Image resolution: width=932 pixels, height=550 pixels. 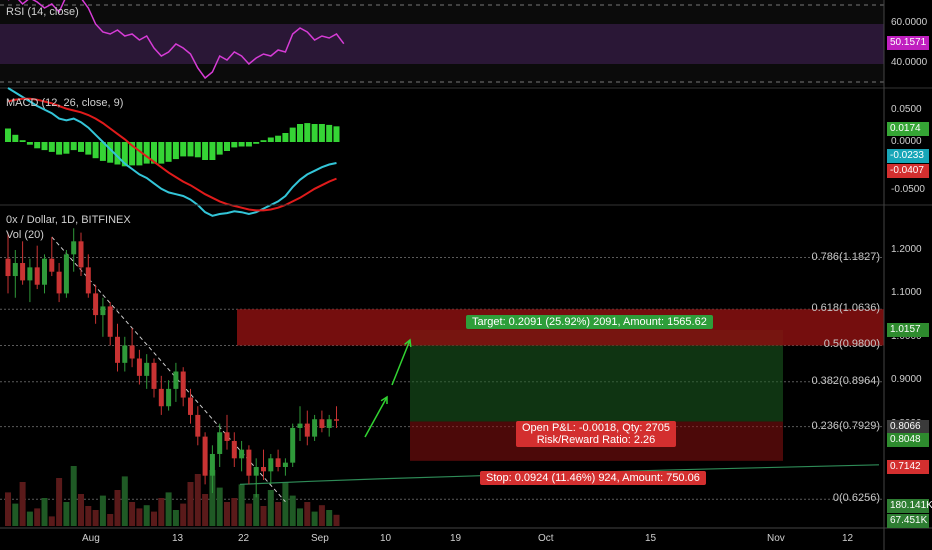 What do you see at coordinates (846, 308) in the screenshot?
I see `fib-level-label: 0.618(1.0636)` at bounding box center [846, 308].